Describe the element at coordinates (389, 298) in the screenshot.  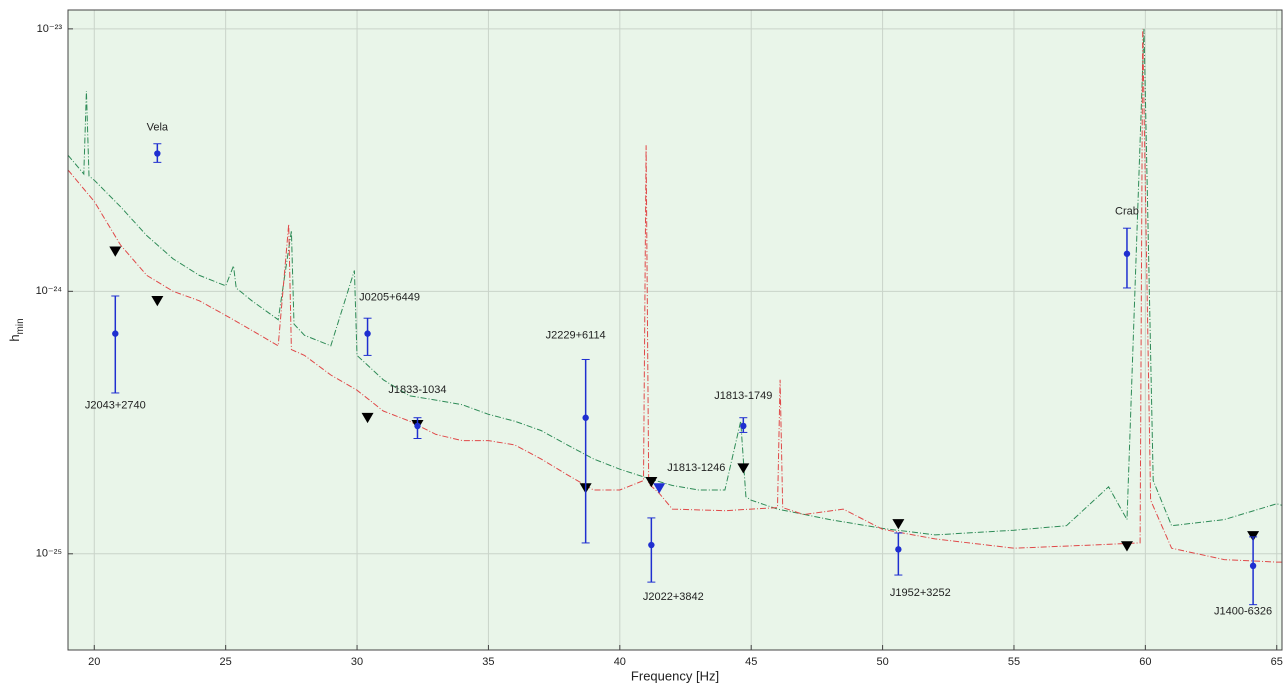
I see `pulsar-label: J0205+6449` at that location.